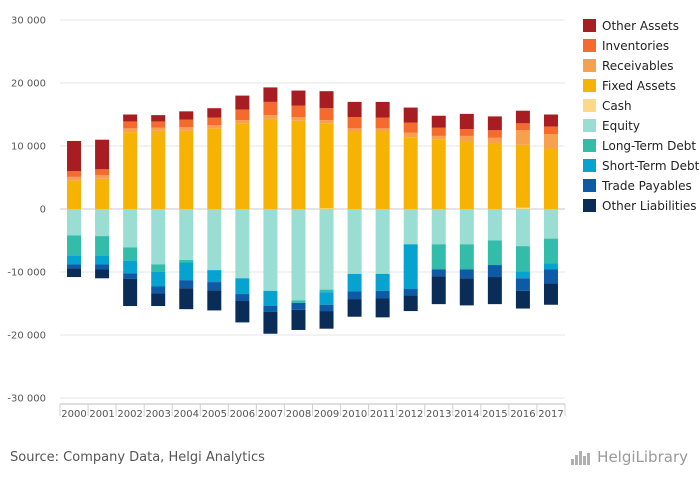 This screenshot has height=483, width=700. I want to click on x-tick-label: 2004, so click(186, 414).